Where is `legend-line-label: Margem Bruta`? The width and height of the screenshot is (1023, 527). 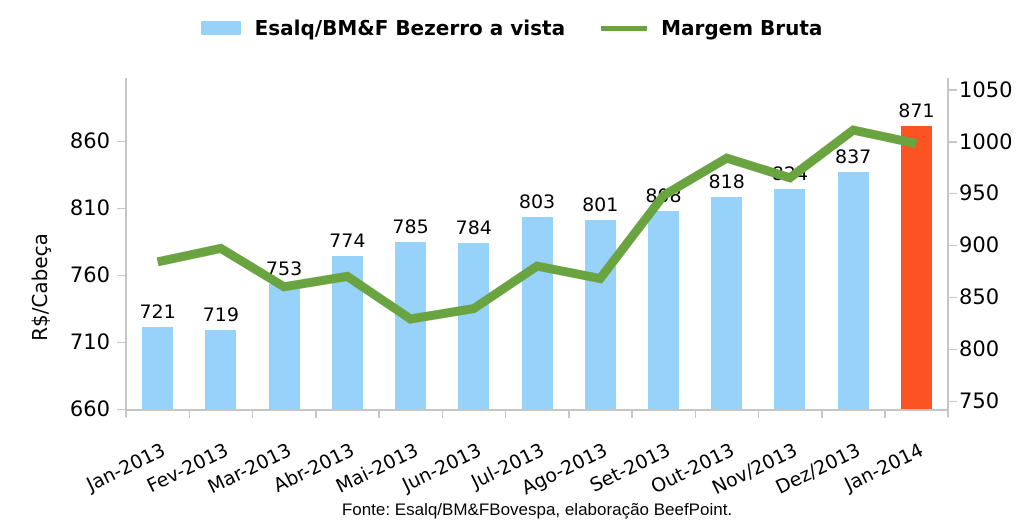 legend-line-label: Margem Bruta is located at coordinates (742, 28).